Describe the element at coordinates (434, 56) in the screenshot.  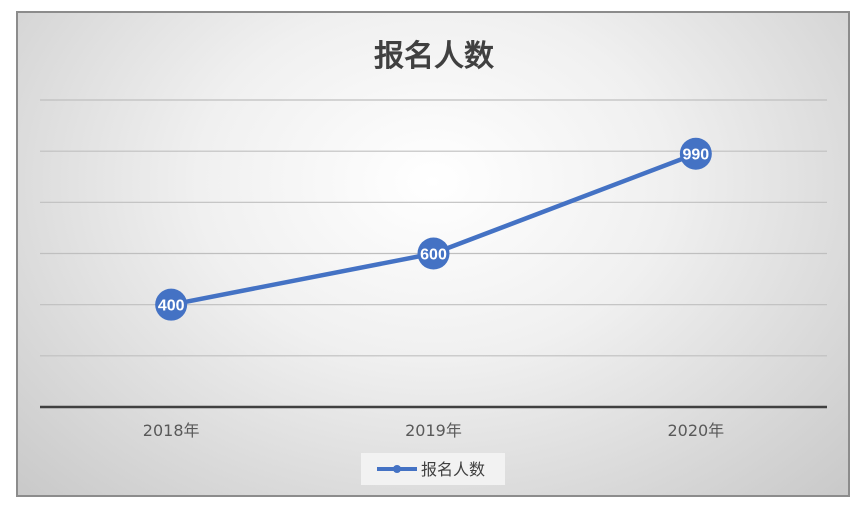
I see `chart-title: 报名人数` at that location.